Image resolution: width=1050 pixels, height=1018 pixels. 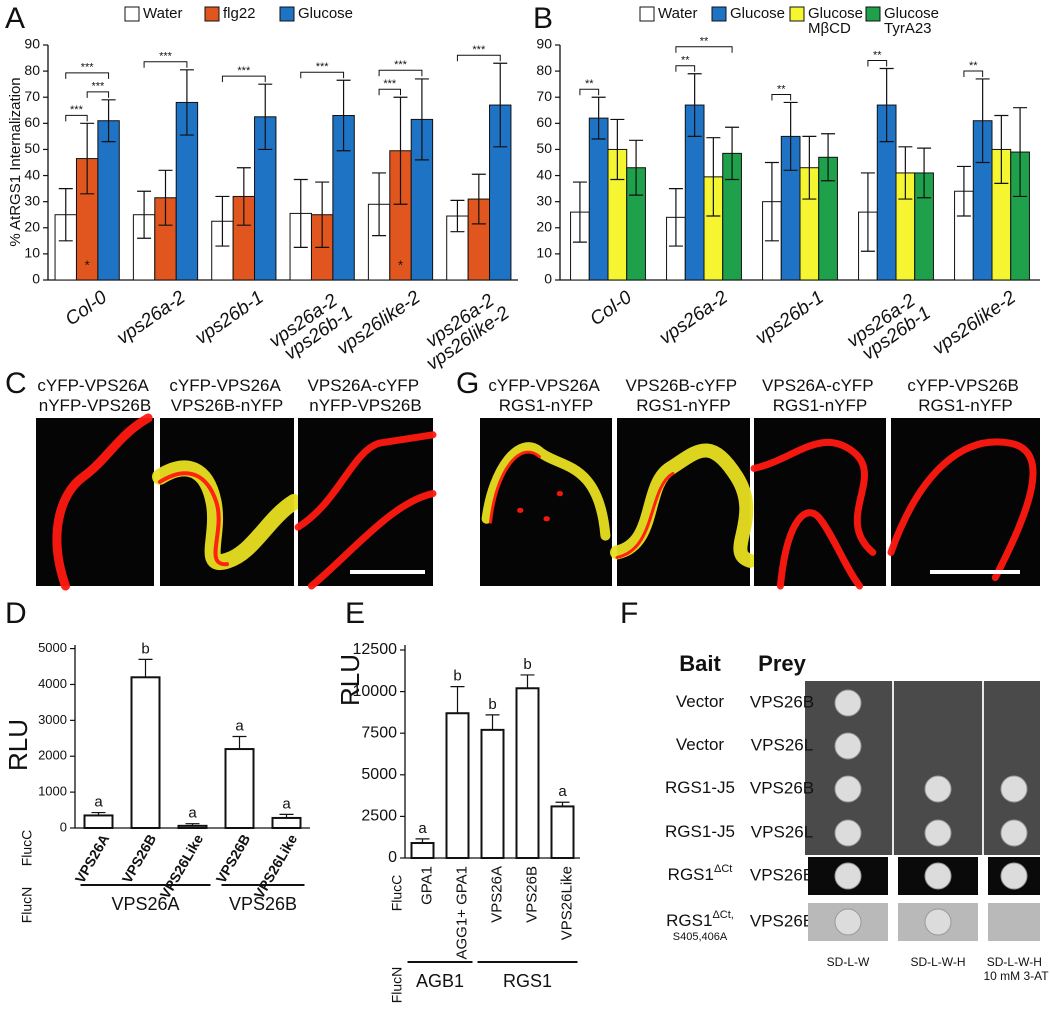 What do you see at coordinates (52, 755) in the screenshot?
I see `y-tick-label: 2000` at bounding box center [52, 755].